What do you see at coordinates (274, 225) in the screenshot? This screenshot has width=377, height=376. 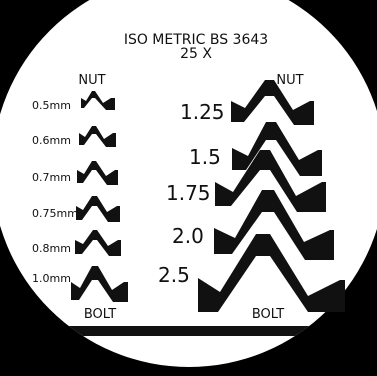 I see `thread-profile-2.0` at bounding box center [274, 225].